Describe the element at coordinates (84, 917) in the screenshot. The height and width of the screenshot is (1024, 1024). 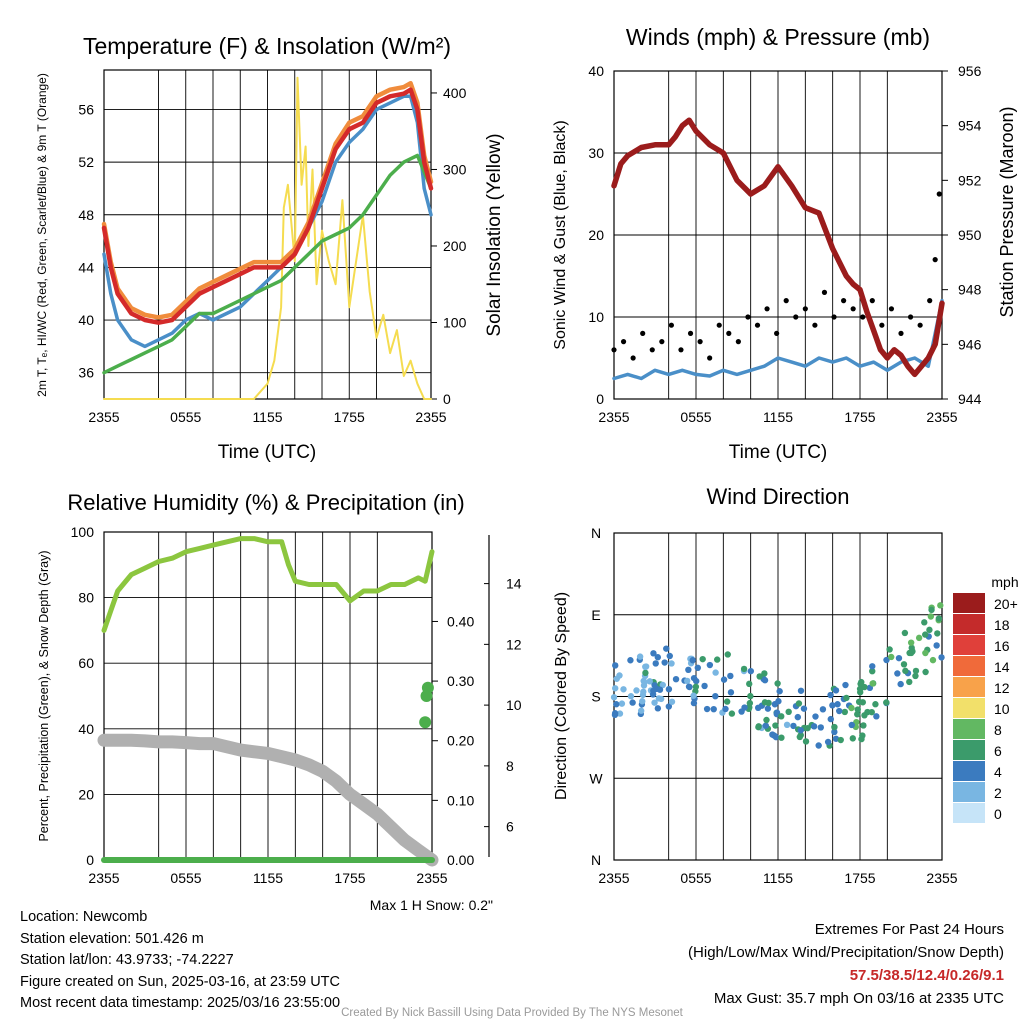
I see `location-text: Location: Newcomb` at that location.